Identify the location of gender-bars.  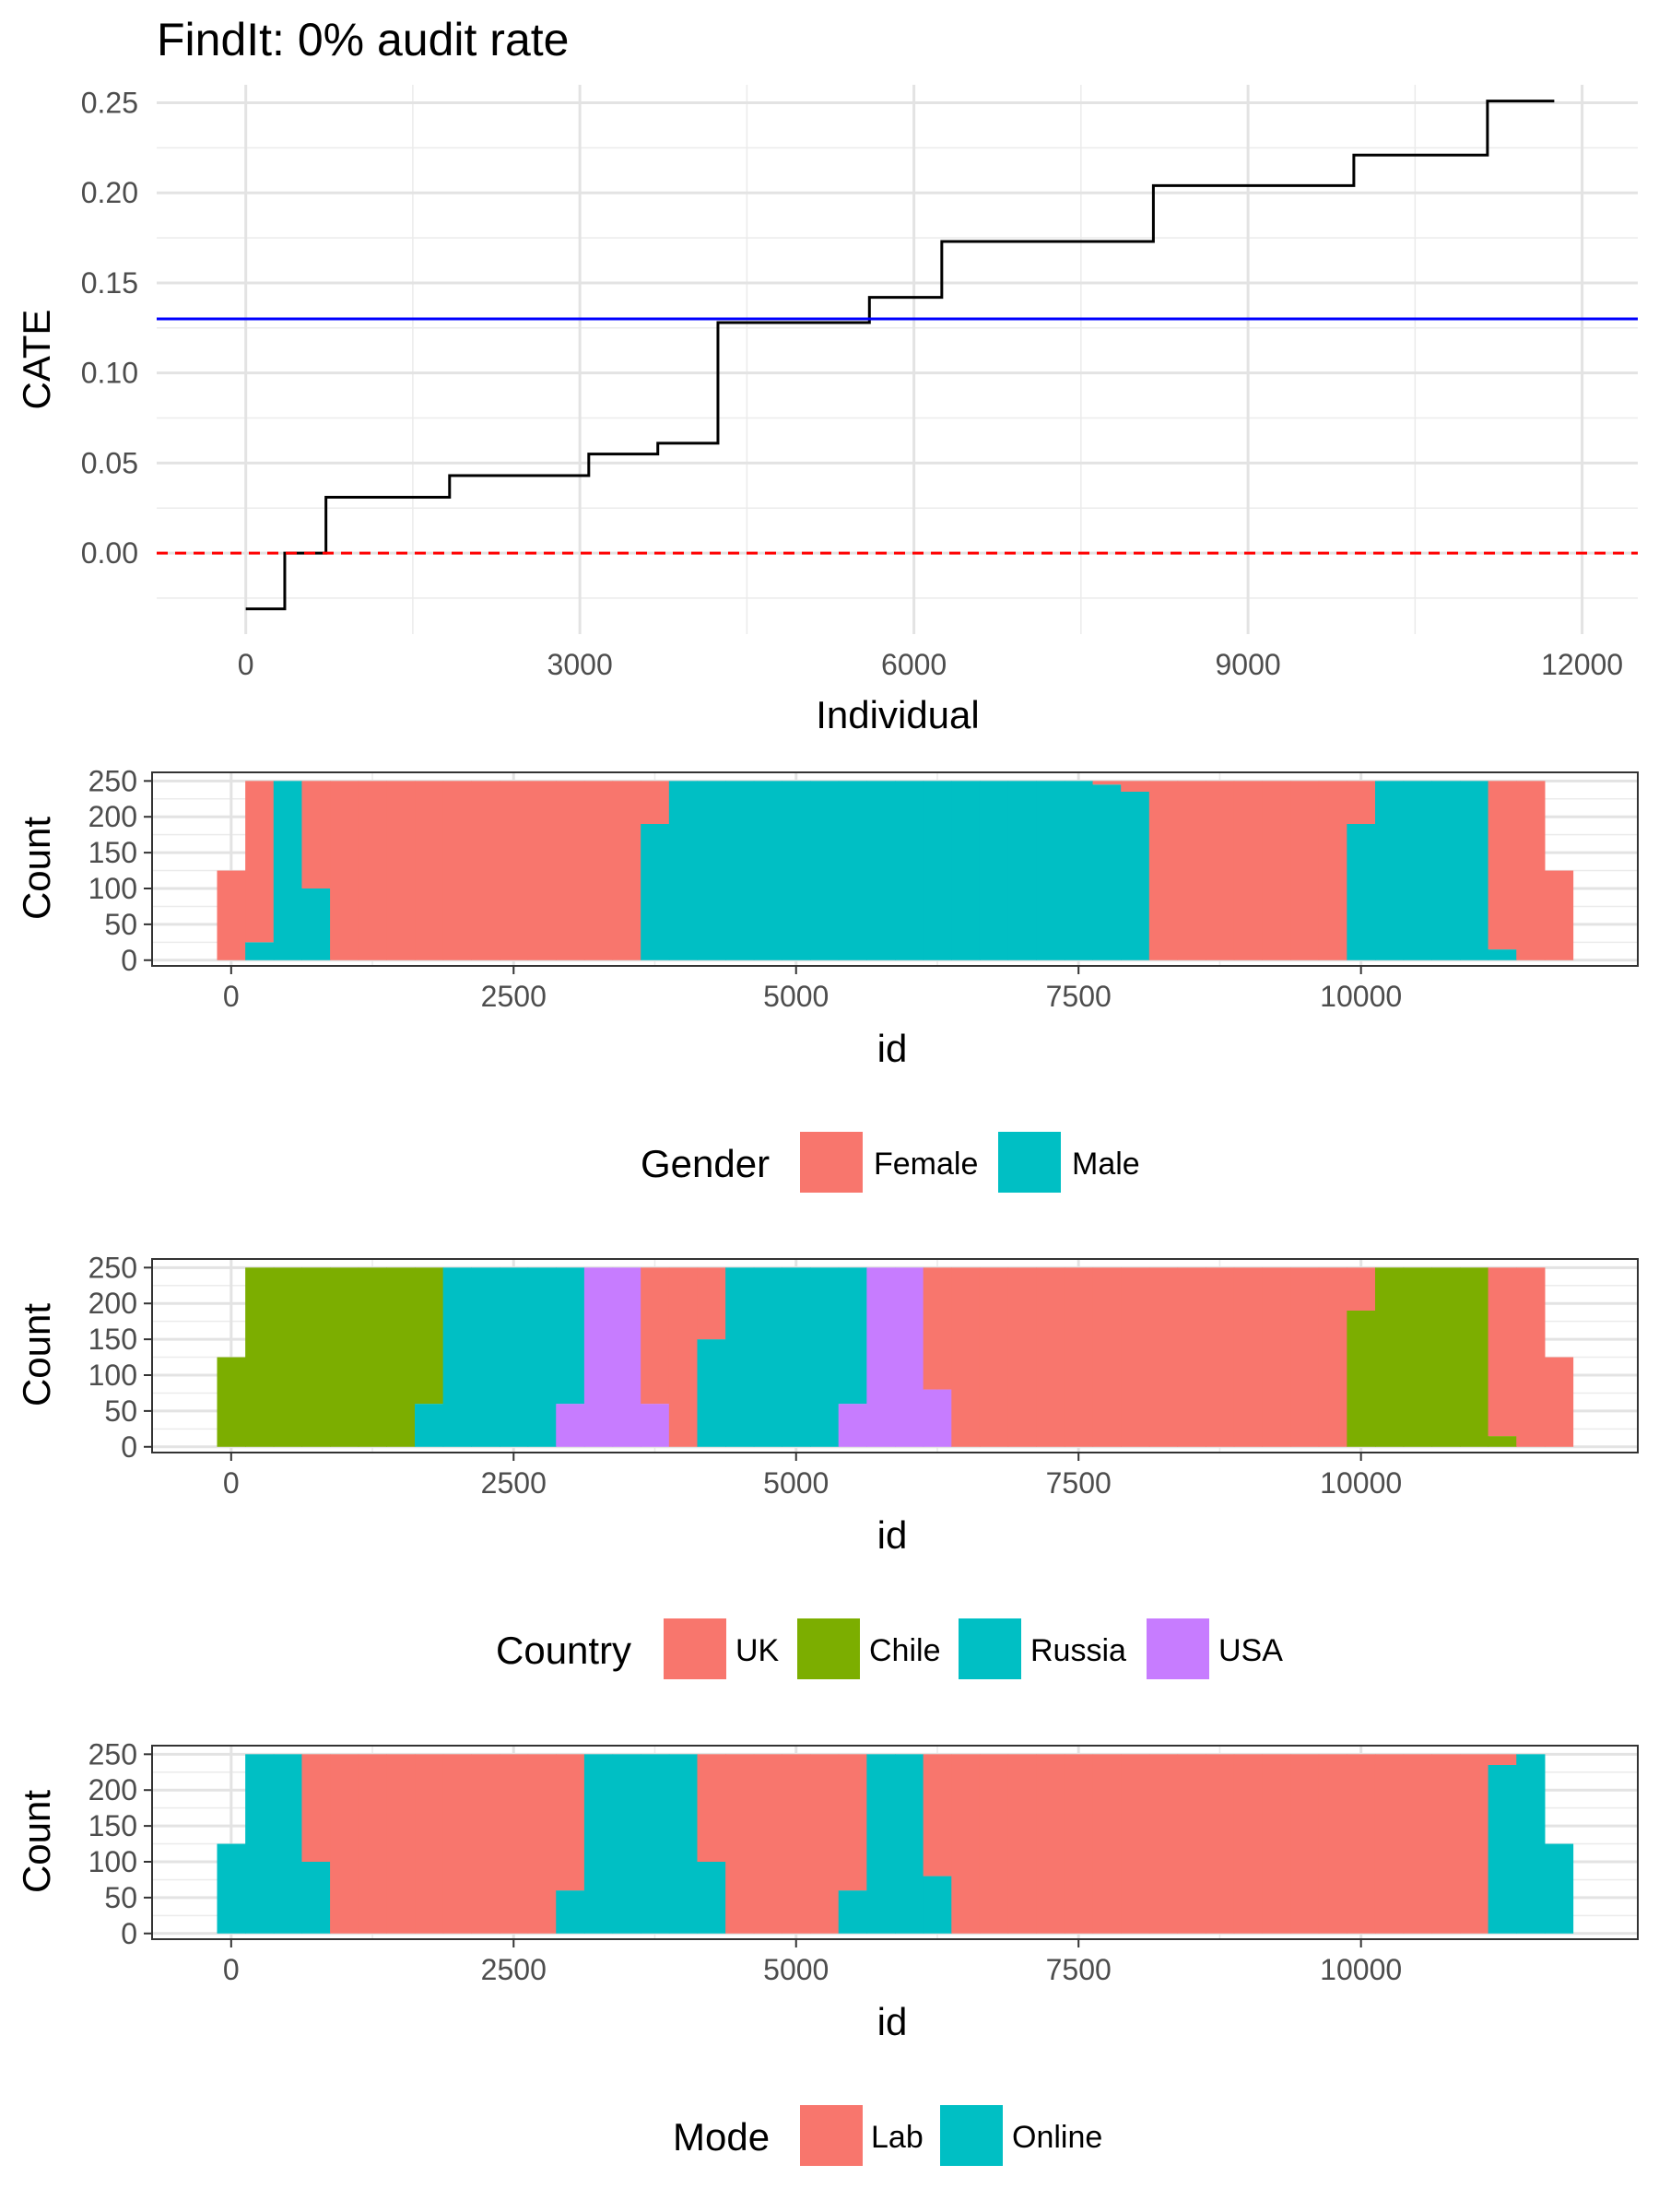
(895, 870).